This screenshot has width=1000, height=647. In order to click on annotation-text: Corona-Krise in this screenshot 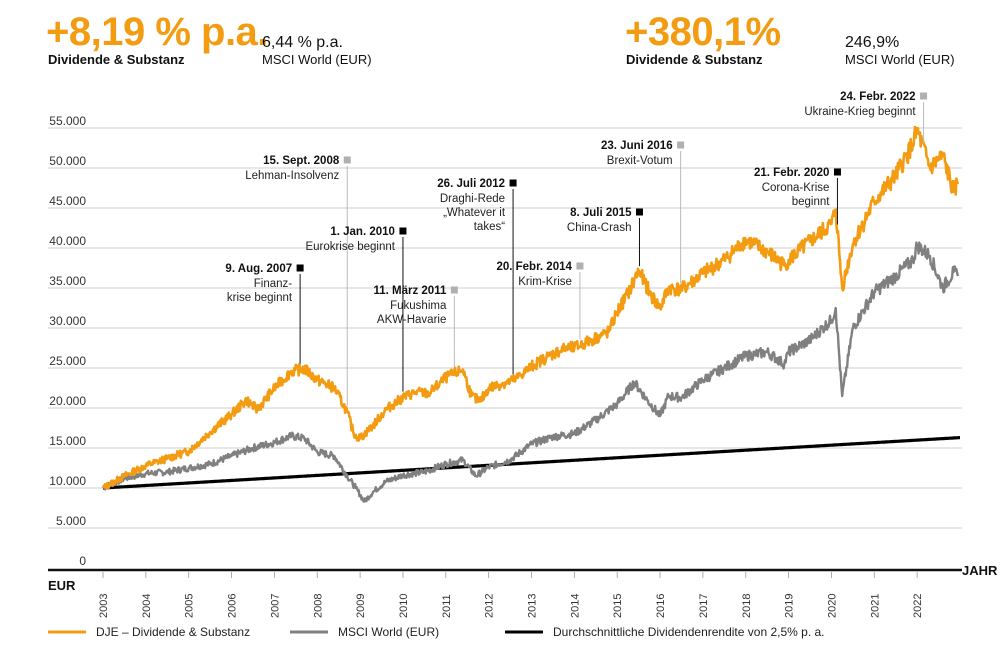, I will do `click(796, 188)`.